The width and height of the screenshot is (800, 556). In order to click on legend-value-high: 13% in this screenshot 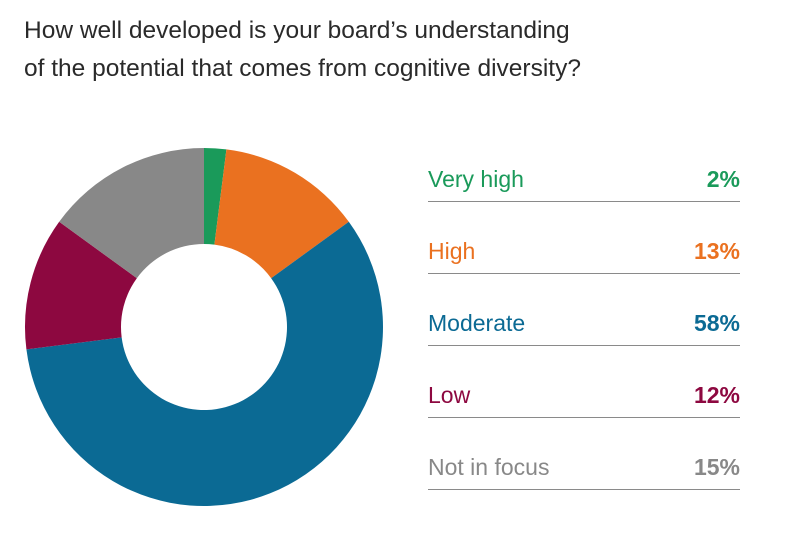, I will do `click(716, 251)`.